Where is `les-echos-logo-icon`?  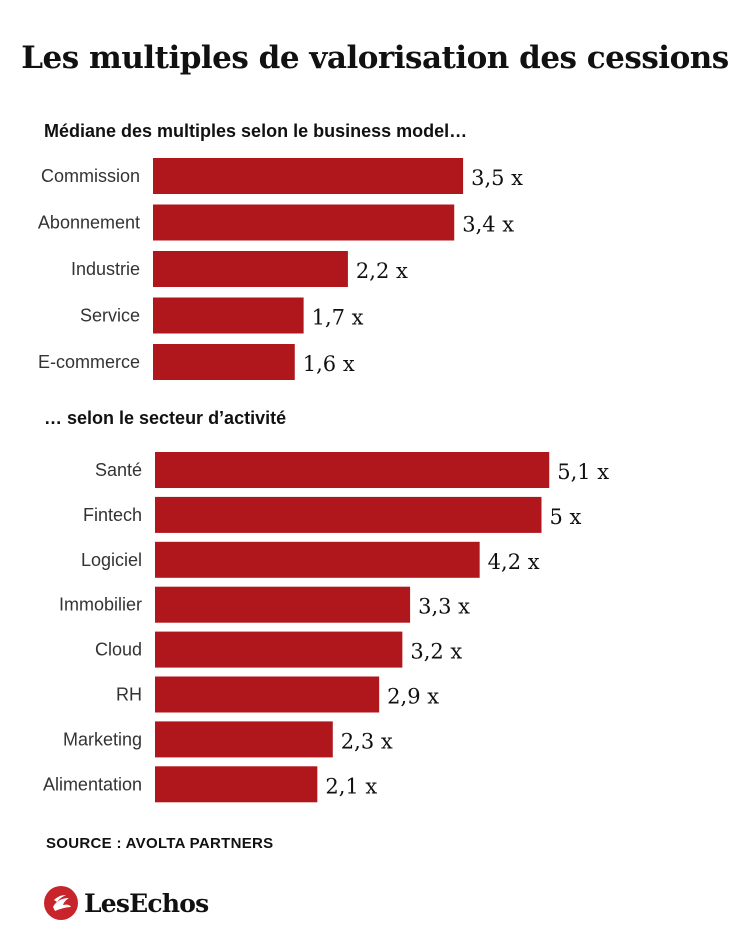
les-echos-logo-icon is located at coordinates (61, 903).